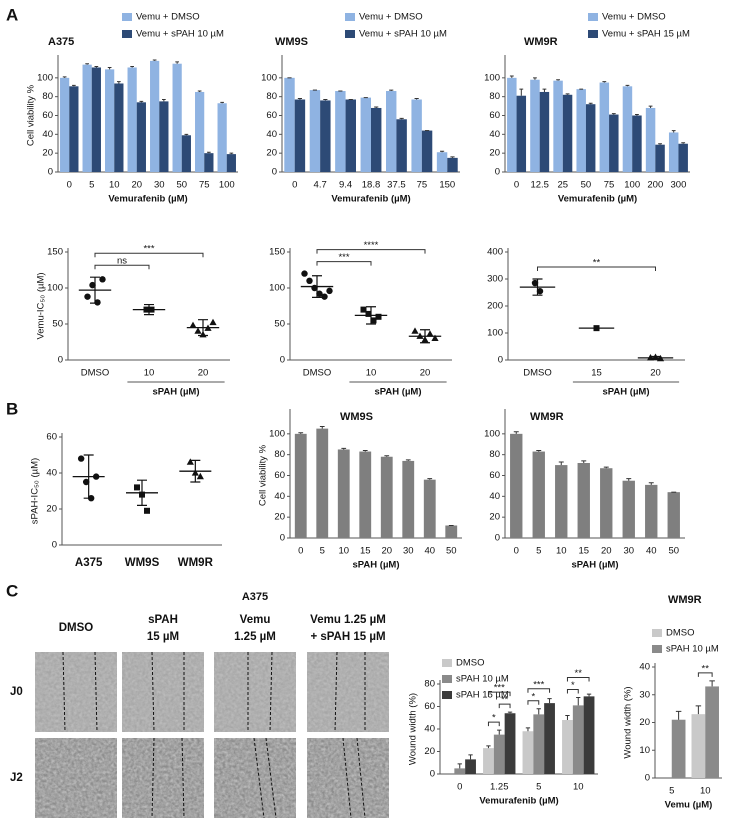 The width and height of the screenshot is (739, 830). I want to click on y-tick-label: 100, so click(277, 433).